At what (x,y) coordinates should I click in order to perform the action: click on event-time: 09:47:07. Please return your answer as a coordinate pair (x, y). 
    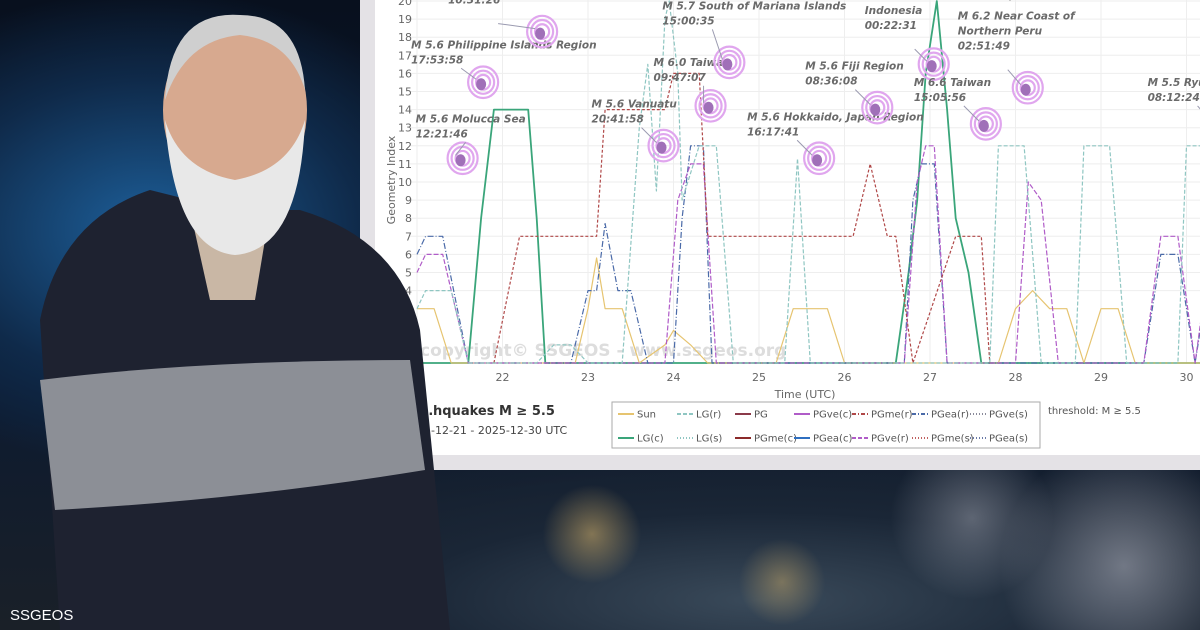
    Looking at the image, I should click on (680, 78).